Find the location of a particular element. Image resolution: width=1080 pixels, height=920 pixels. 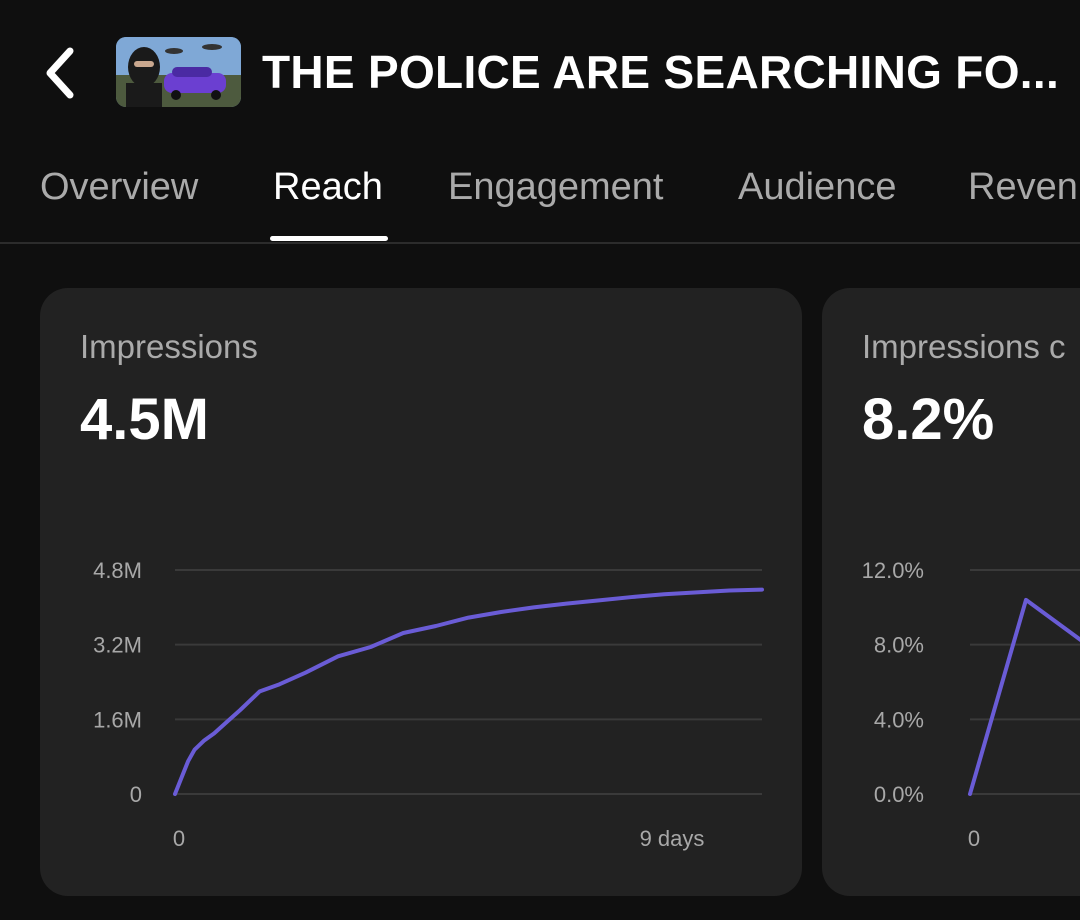

impressions-ctr-chart: 0.0% 4.0% 8.0% 12.0% 0 is located at coordinates (971, 704).